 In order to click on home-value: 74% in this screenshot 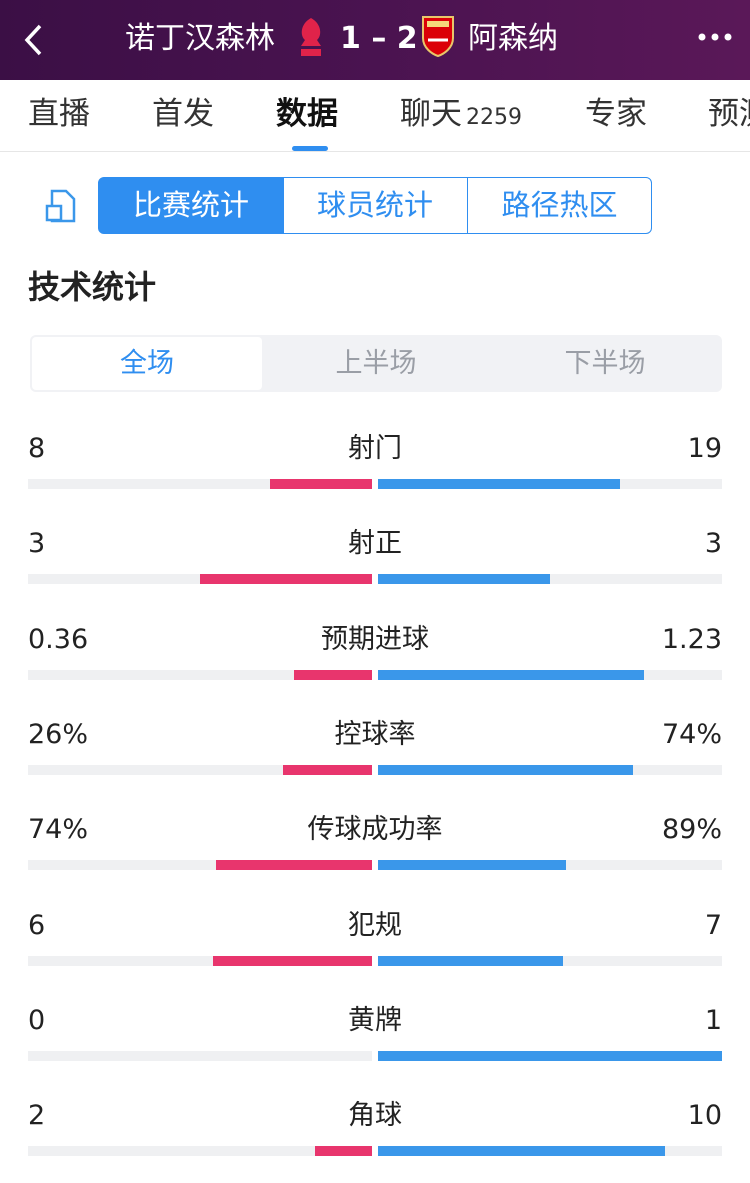, I will do `click(58, 830)`.